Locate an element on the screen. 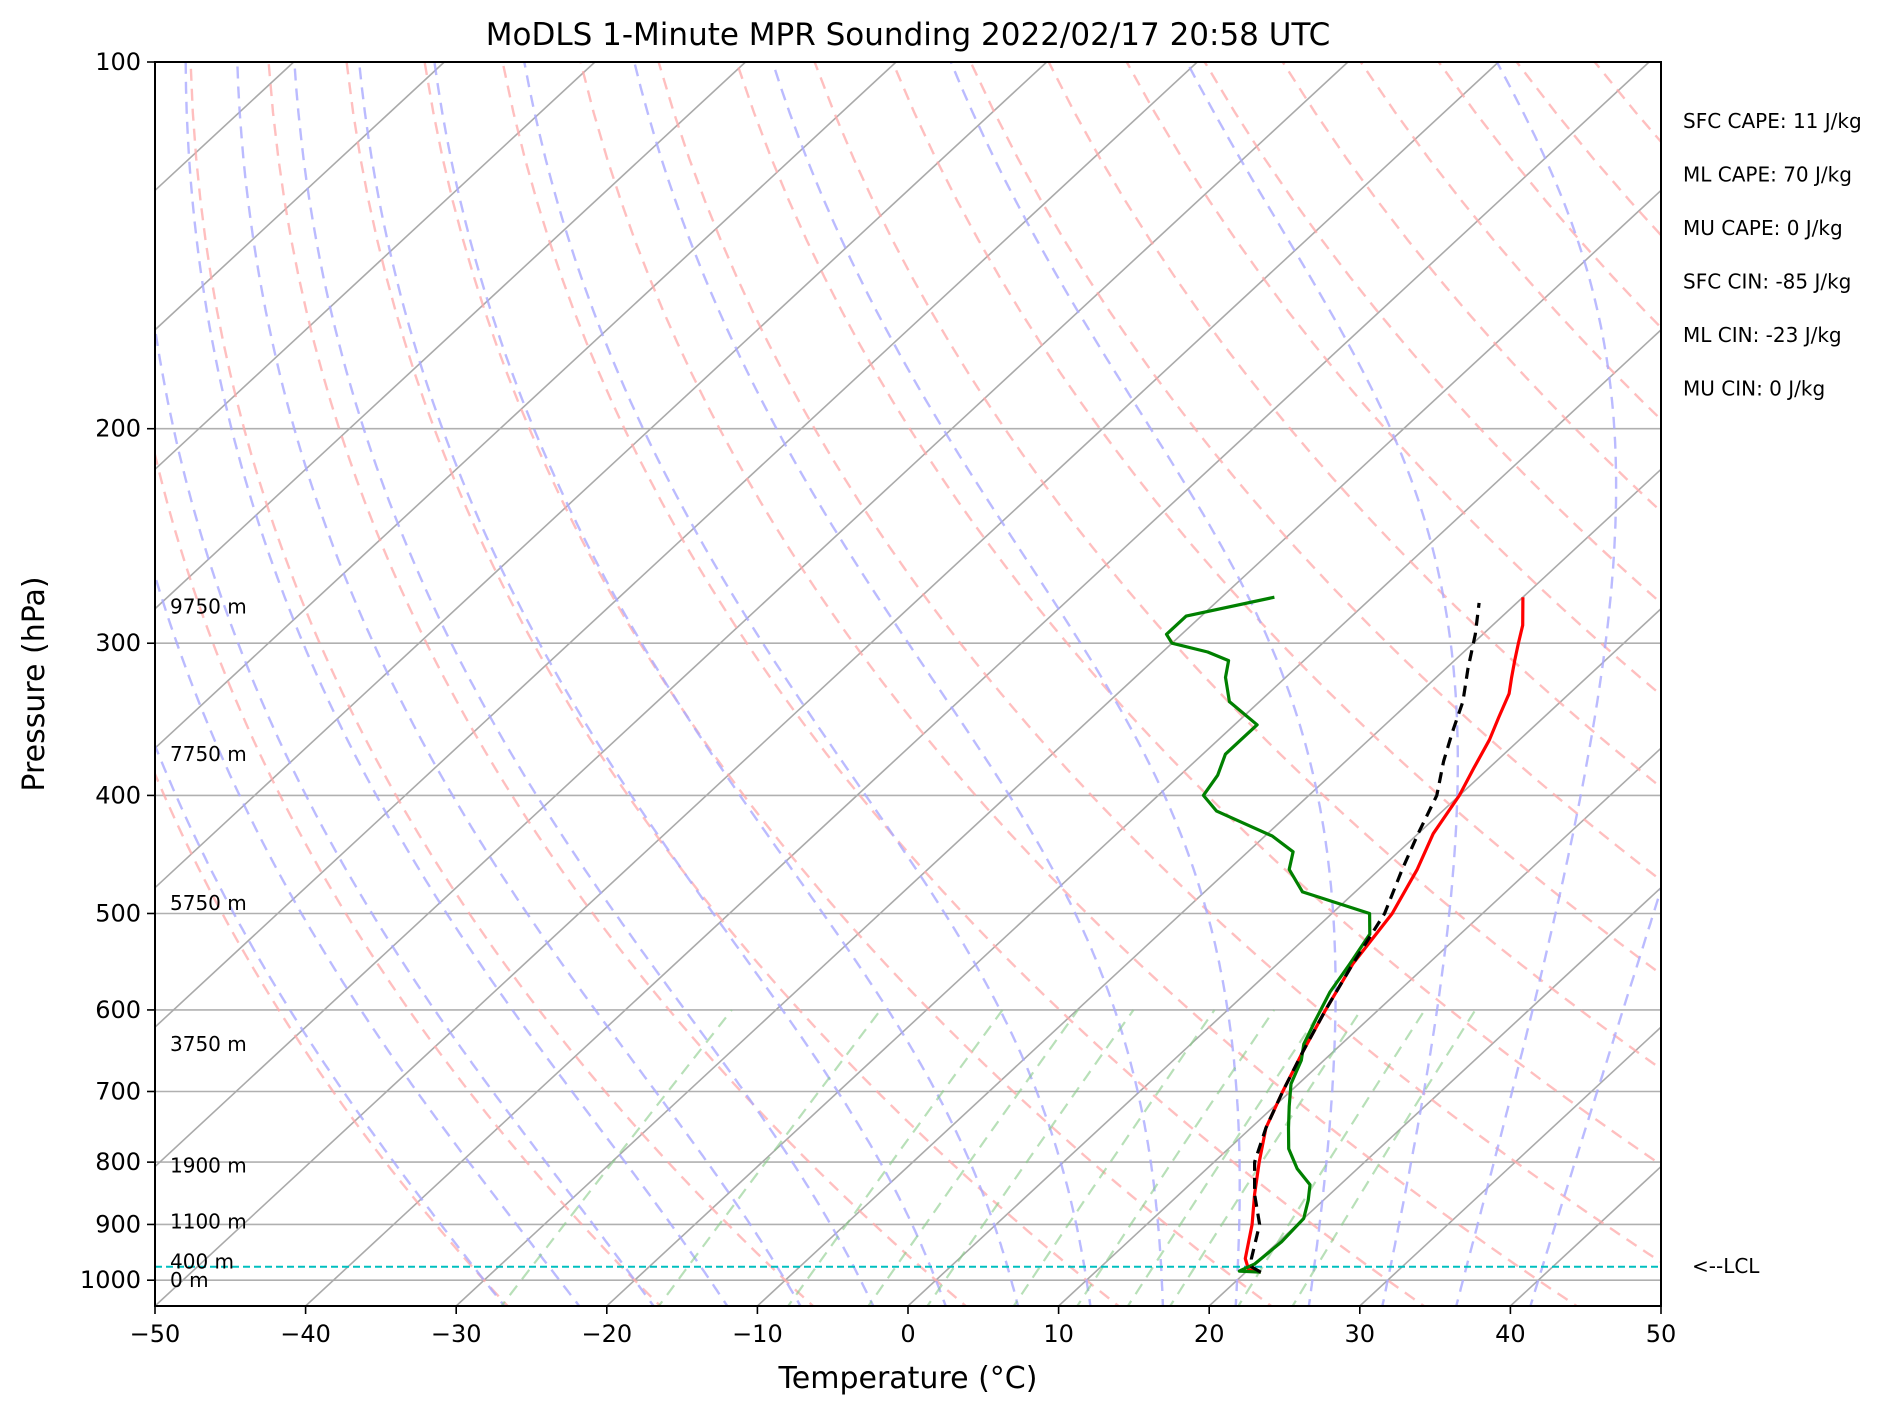  x-tick-label: 10 is located at coordinates (1058, 1334).